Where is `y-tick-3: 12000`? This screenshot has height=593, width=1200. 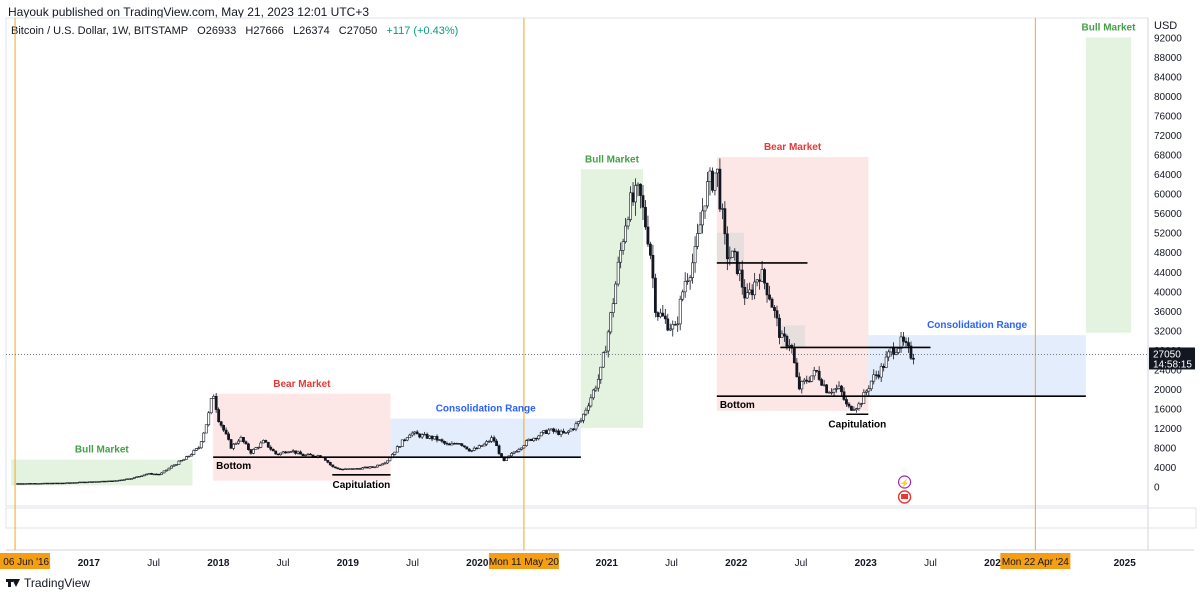
y-tick-3: 12000 is located at coordinates (1168, 429).